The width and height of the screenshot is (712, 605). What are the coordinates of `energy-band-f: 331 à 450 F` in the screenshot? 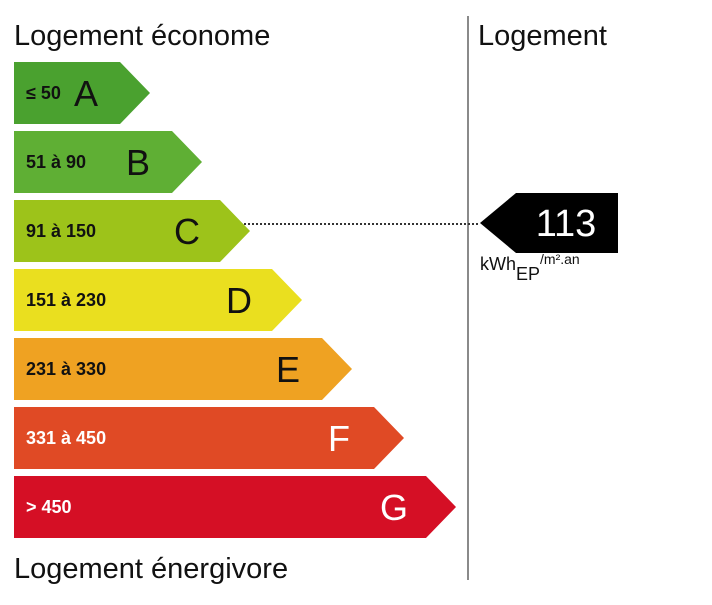 It's located at (209, 438).